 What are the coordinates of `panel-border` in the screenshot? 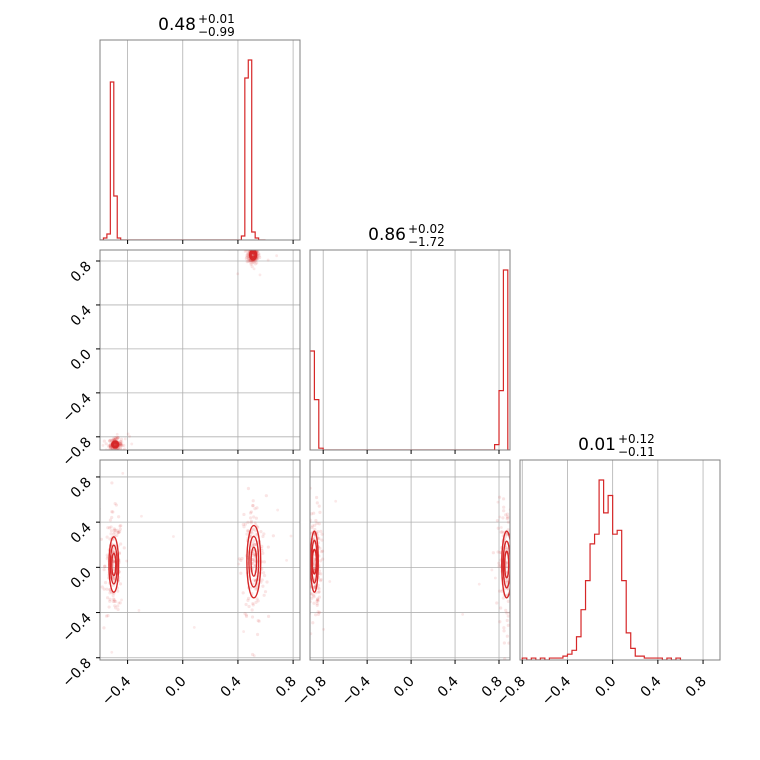 It's located at (410, 560).